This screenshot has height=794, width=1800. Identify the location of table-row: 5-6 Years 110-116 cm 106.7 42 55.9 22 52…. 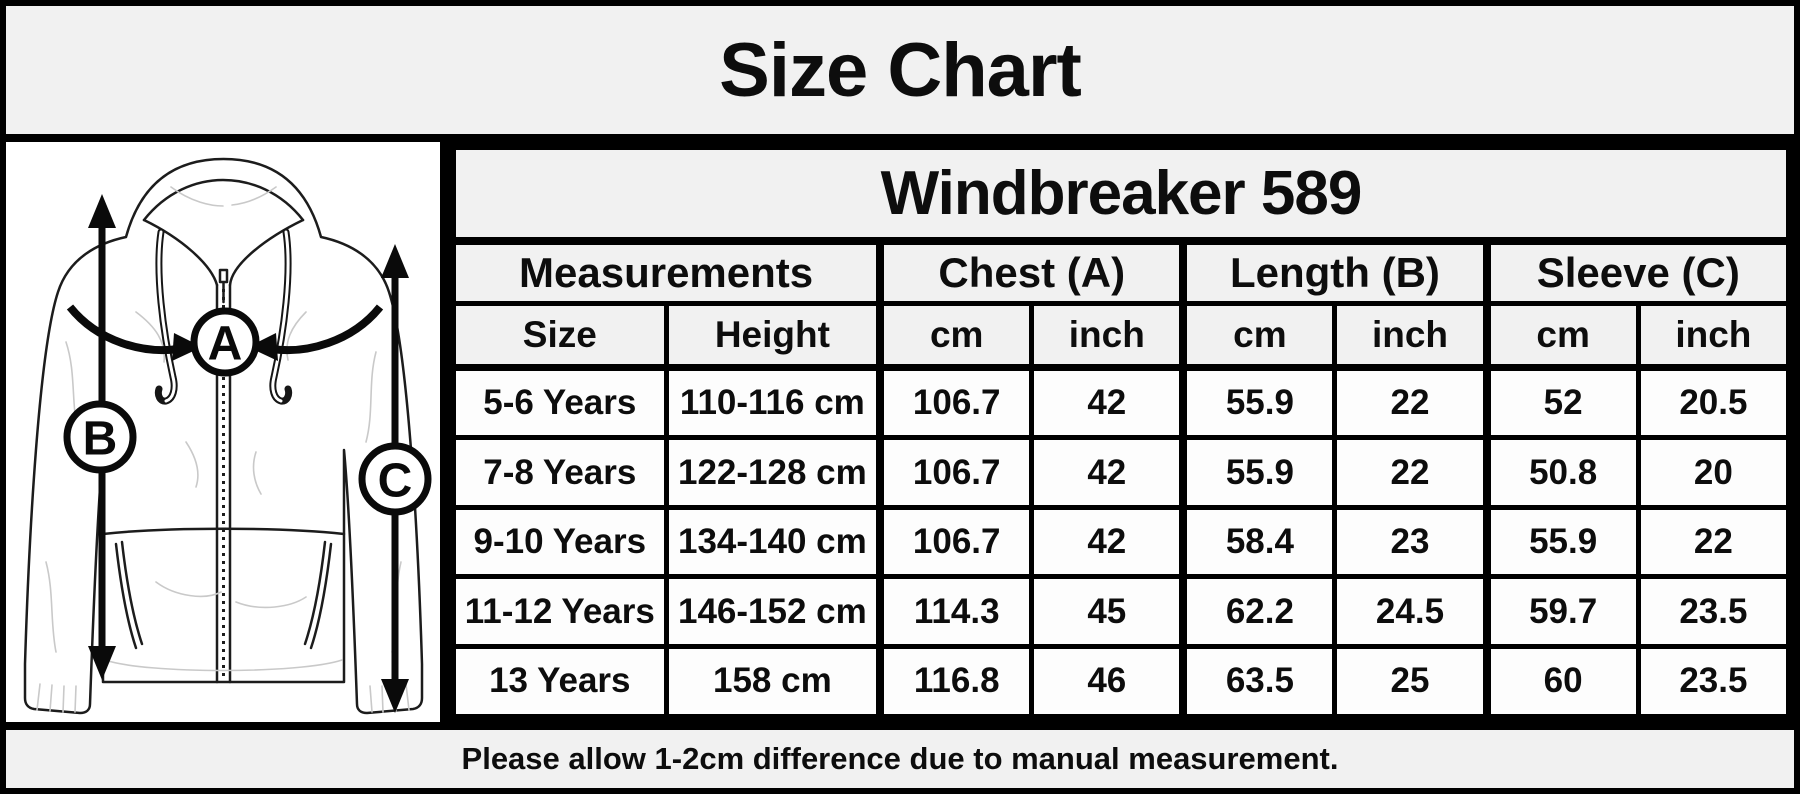
(1121, 402).